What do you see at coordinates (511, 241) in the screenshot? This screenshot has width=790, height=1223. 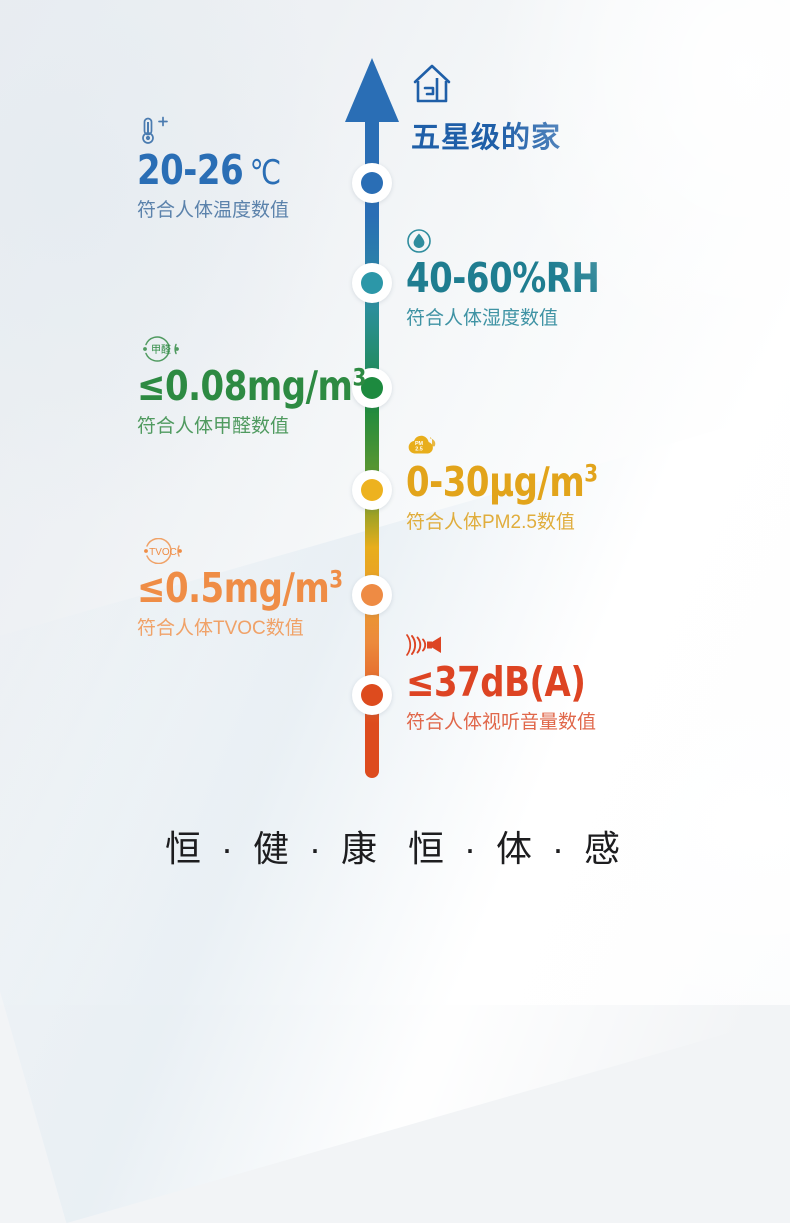 I see `water-drop-circle-icon` at bounding box center [511, 241].